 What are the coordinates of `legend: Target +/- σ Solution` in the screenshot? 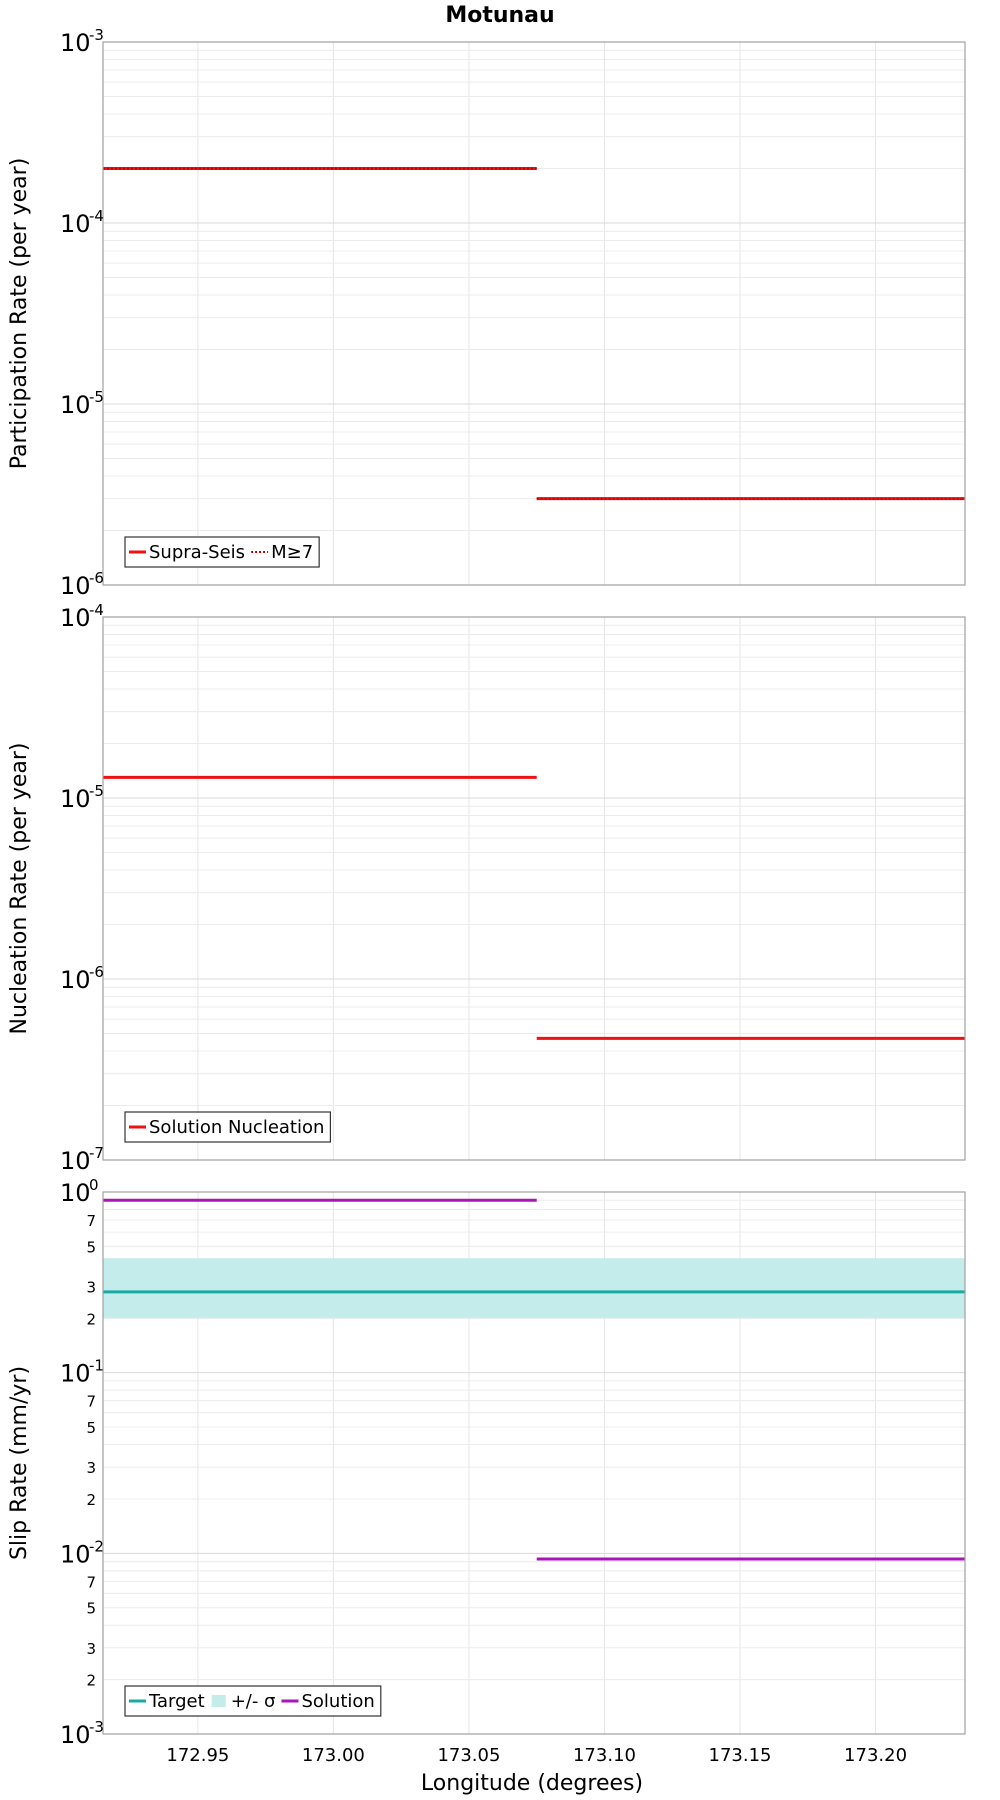 It's located at (253, 1701).